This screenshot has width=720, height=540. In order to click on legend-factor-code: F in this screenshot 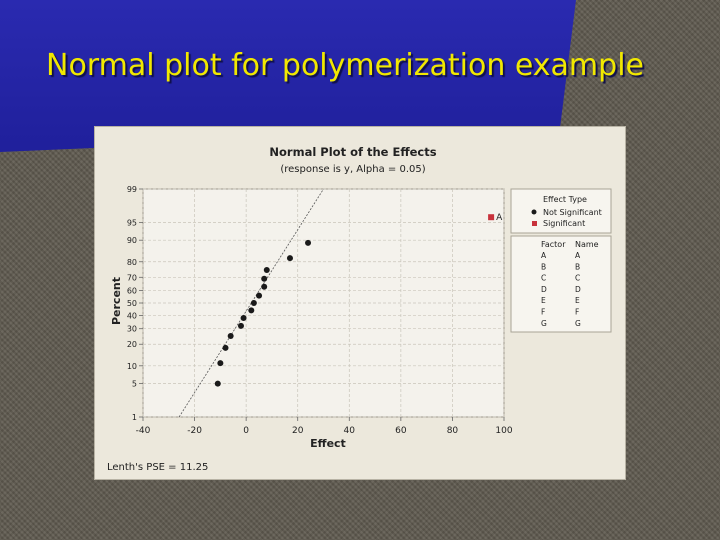, I will do `click(543, 312)`.